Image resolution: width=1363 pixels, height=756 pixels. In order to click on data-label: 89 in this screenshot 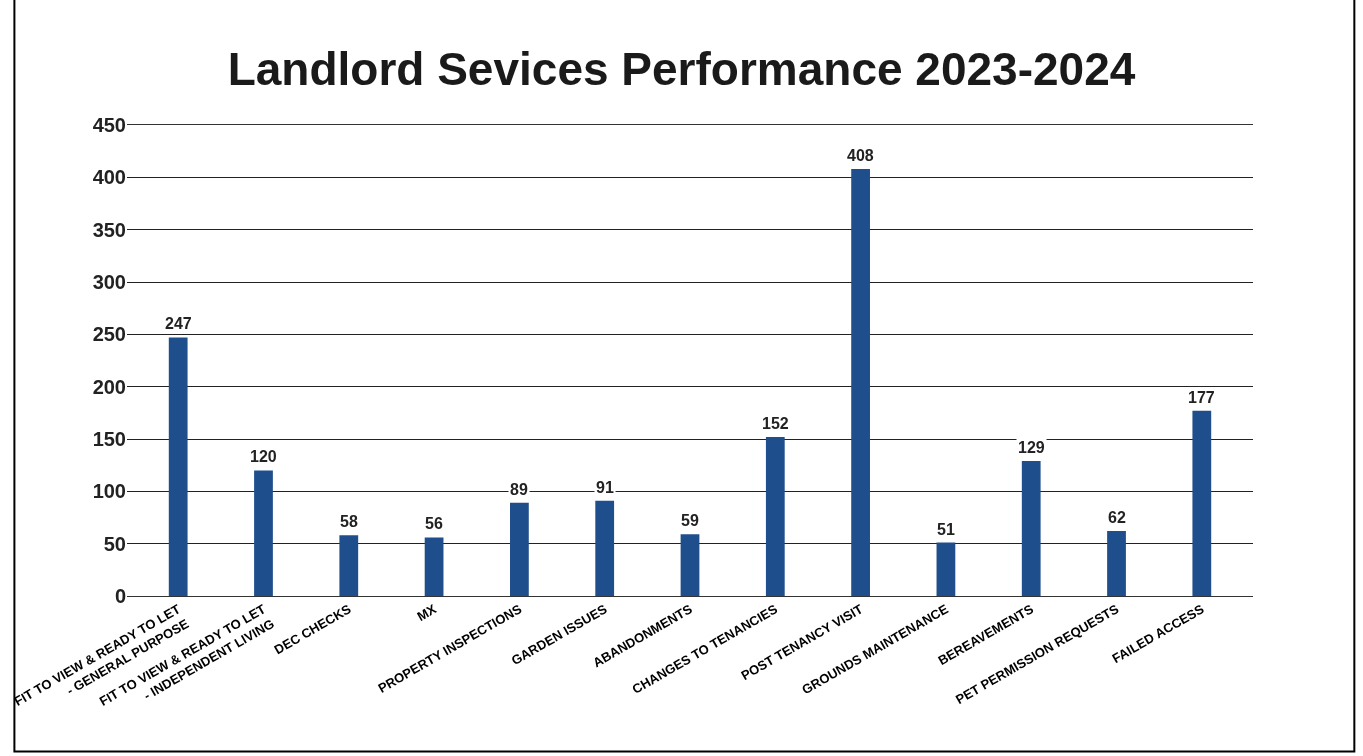, I will do `click(519, 489)`.